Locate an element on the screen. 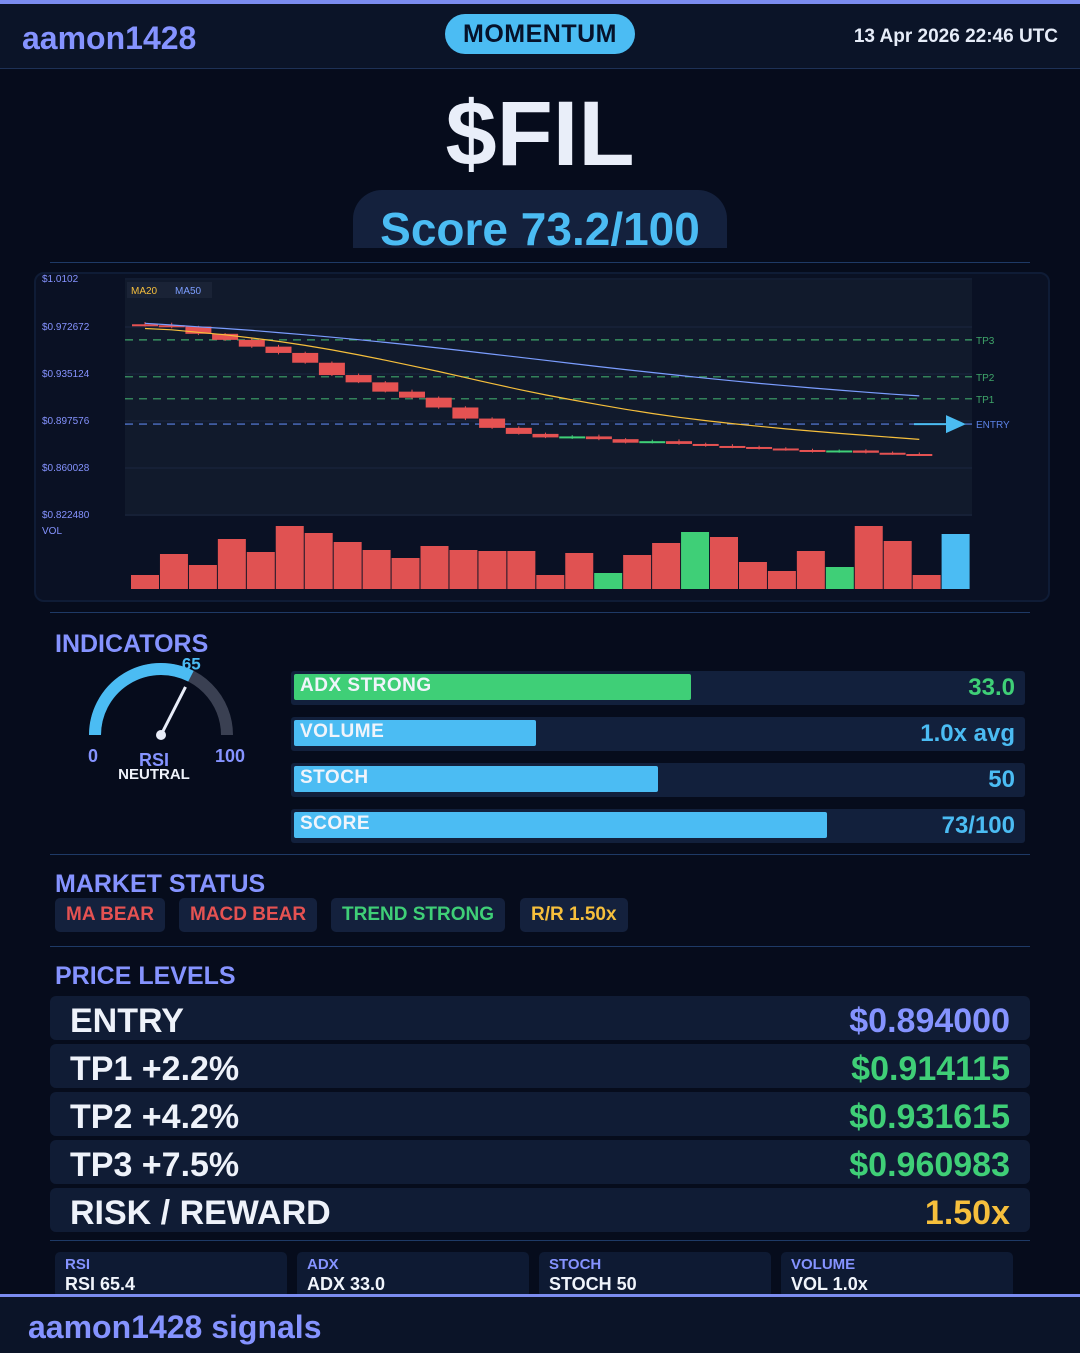  stat-value: STOCH 50 is located at coordinates (593, 1284).